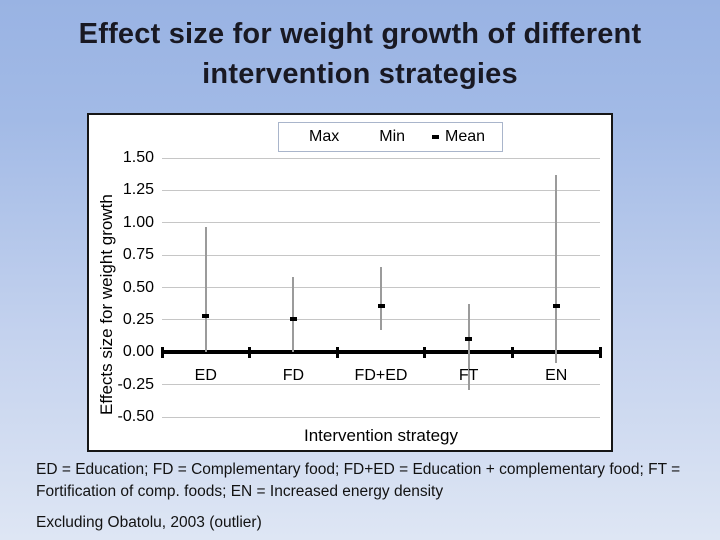 Image resolution: width=720 pixels, height=540 pixels. I want to click on mean-marker-icon, so click(436, 137).